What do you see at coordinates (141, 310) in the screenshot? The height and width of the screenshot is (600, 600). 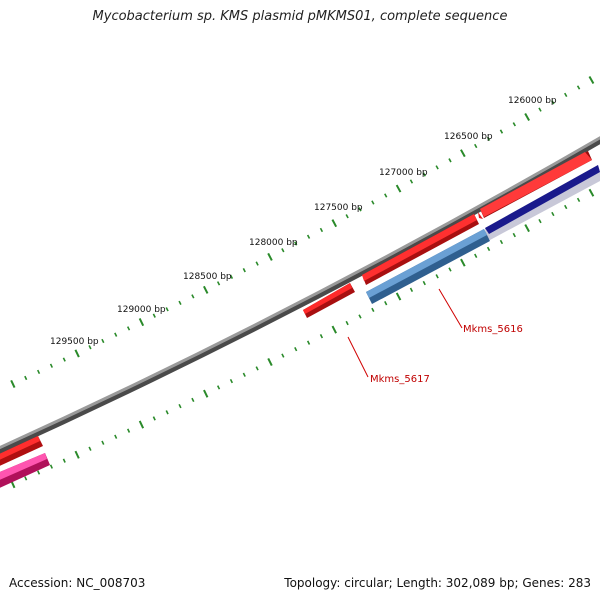 I see `ruler-label-129000: 129000 bp` at bounding box center [141, 310].